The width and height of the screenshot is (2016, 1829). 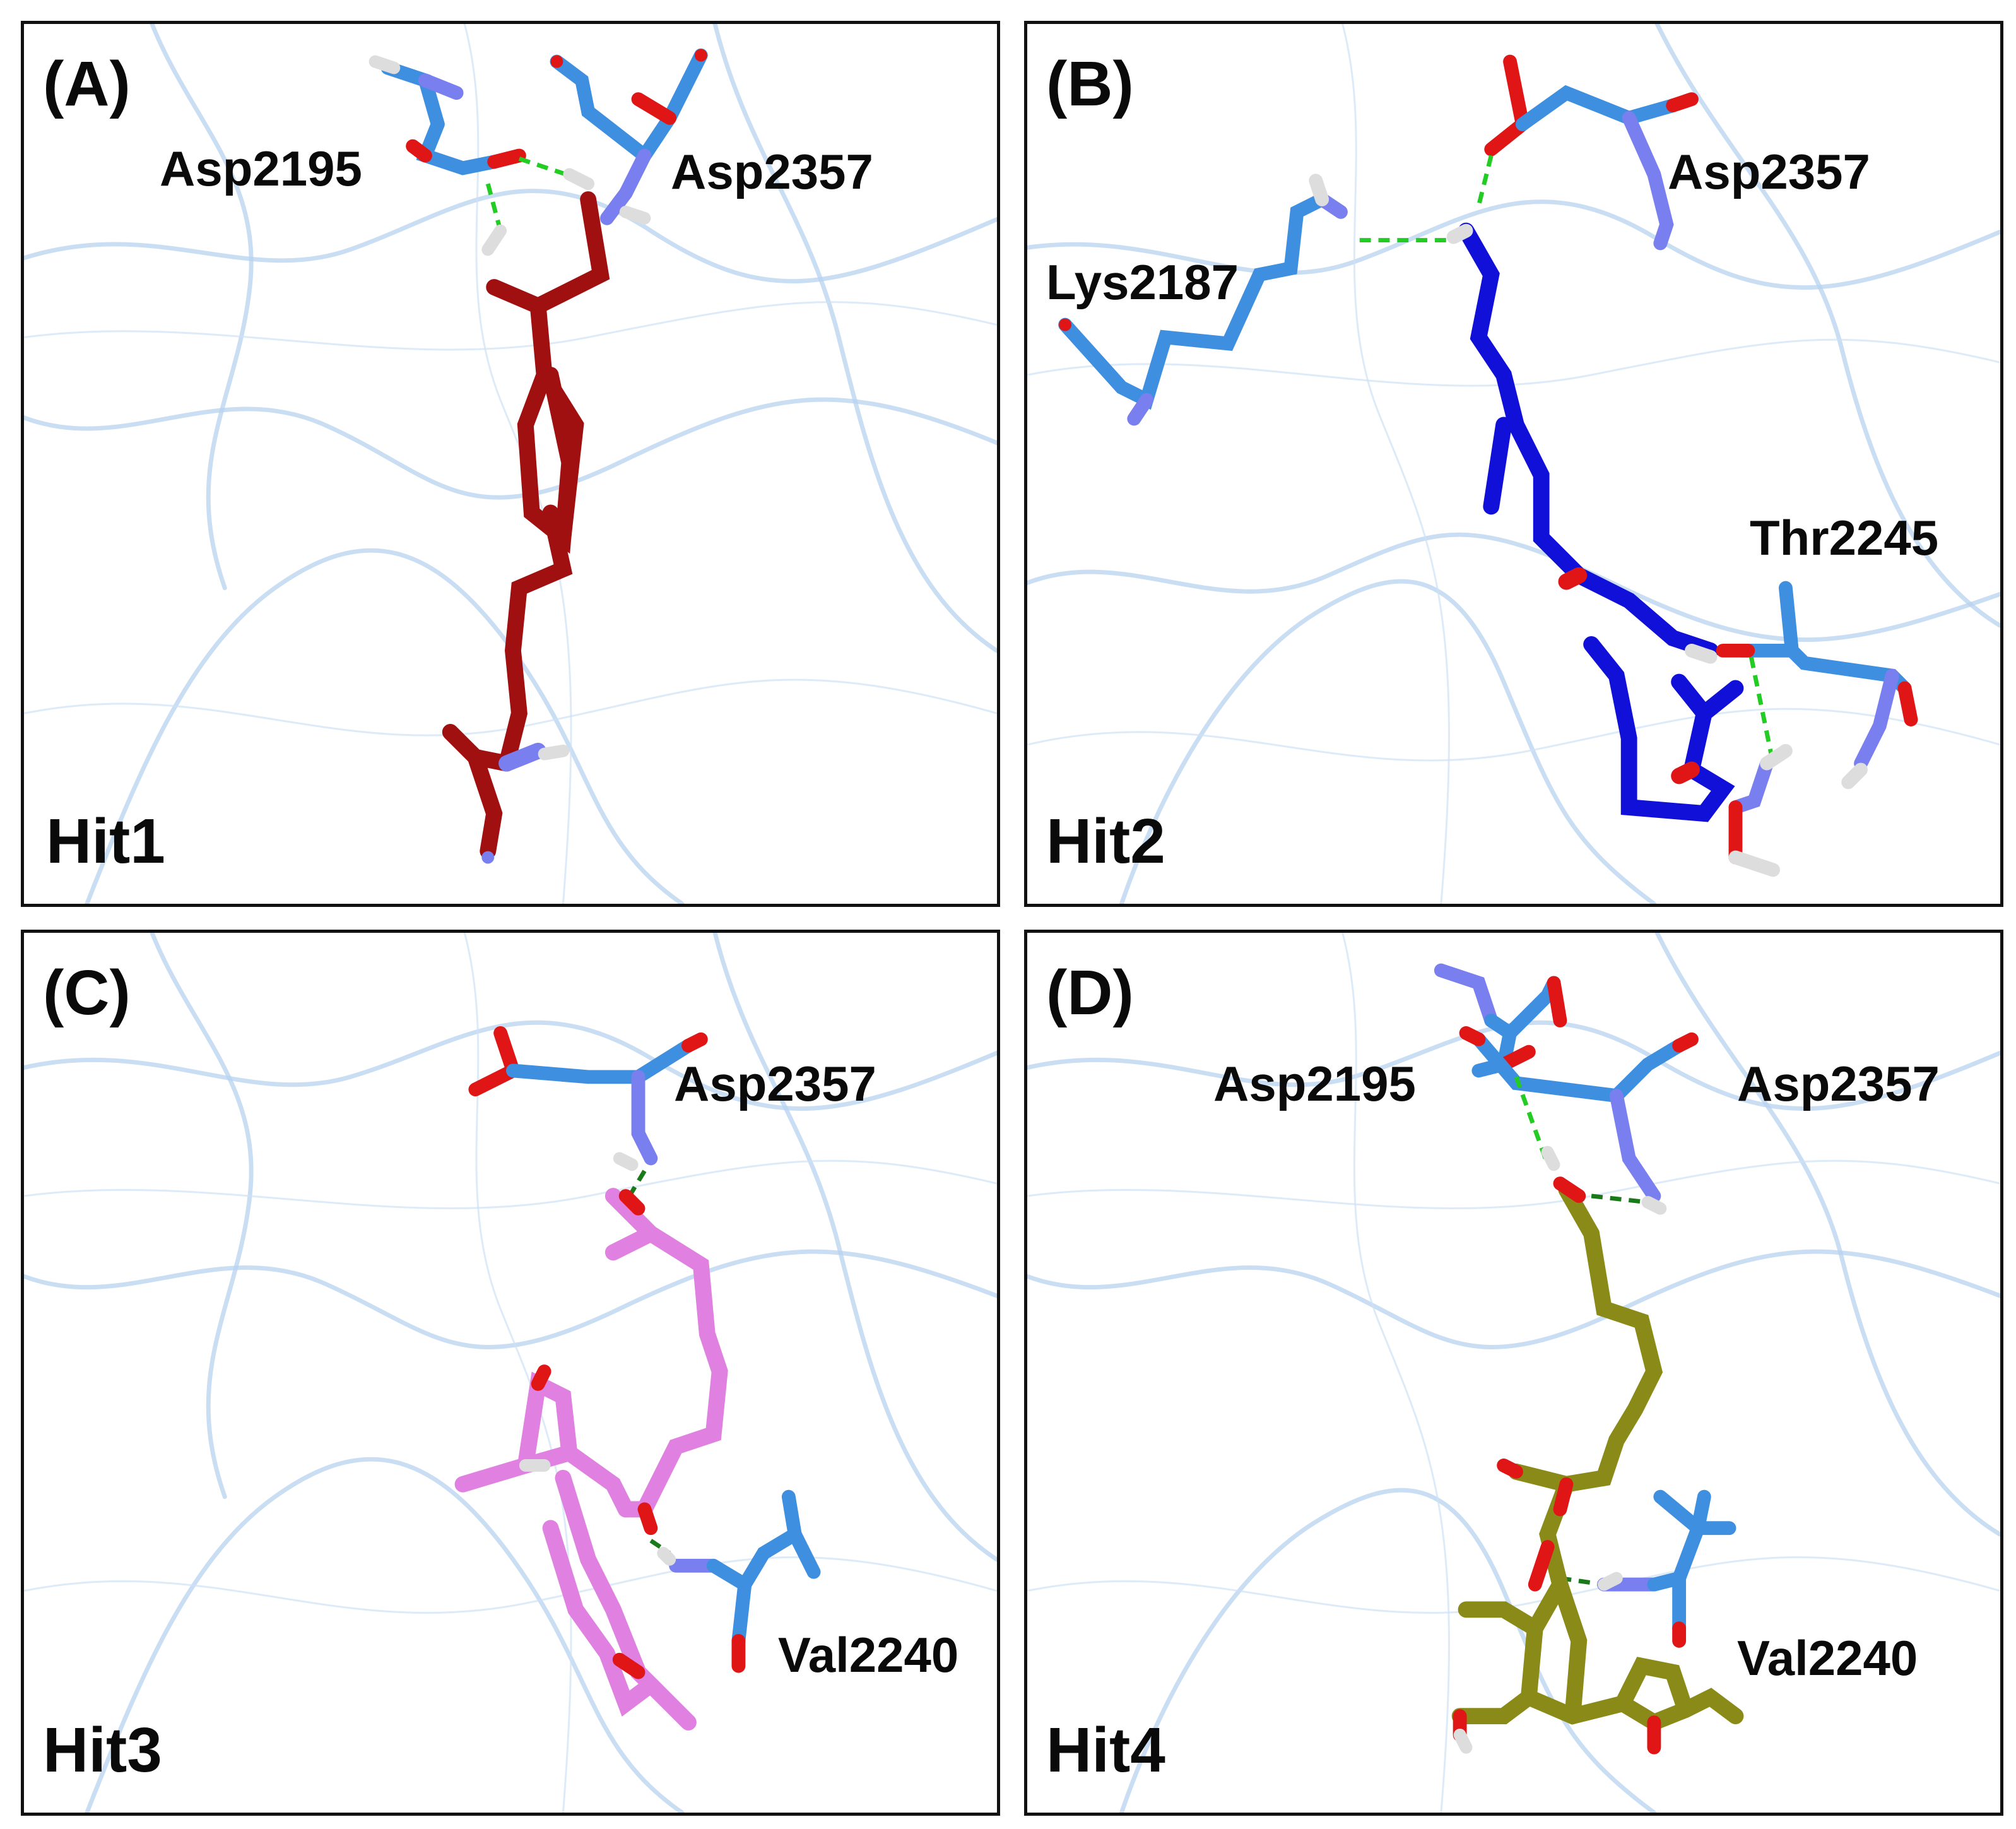 I want to click on panel-letter: (D), so click(x=1090, y=992).